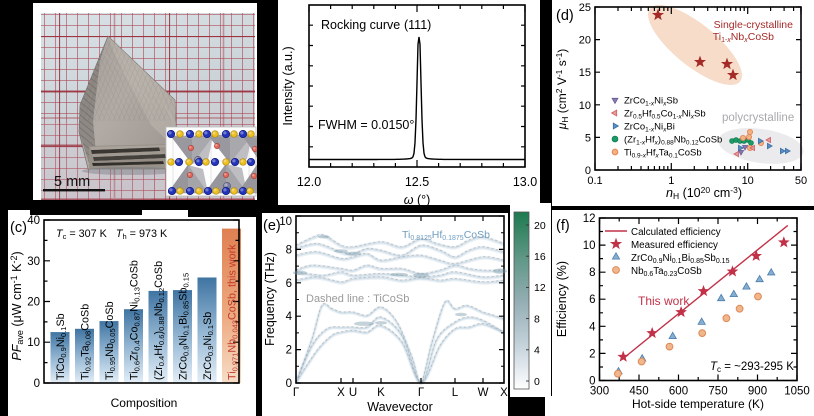 The height and width of the screenshot is (416, 814). What do you see at coordinates (758, 118) in the screenshot?
I see `svg-text: polycrystalline` at bounding box center [758, 118].